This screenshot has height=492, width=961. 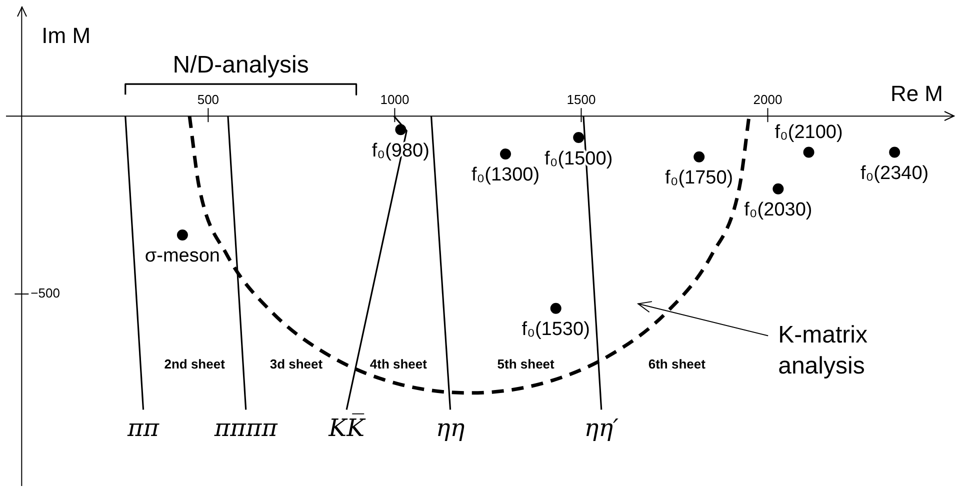 What do you see at coordinates (347, 427) in the screenshot?
I see `series-label: KK̅` at bounding box center [347, 427].